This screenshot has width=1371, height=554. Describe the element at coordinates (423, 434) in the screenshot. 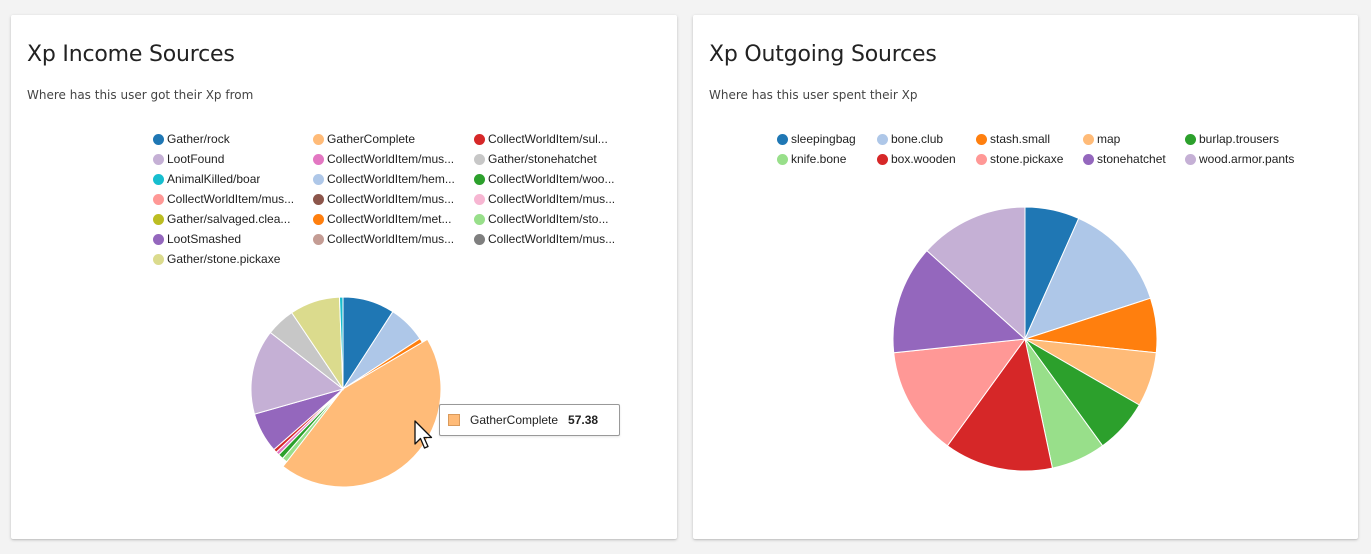

I see `mouse-pointer-icon` at that location.